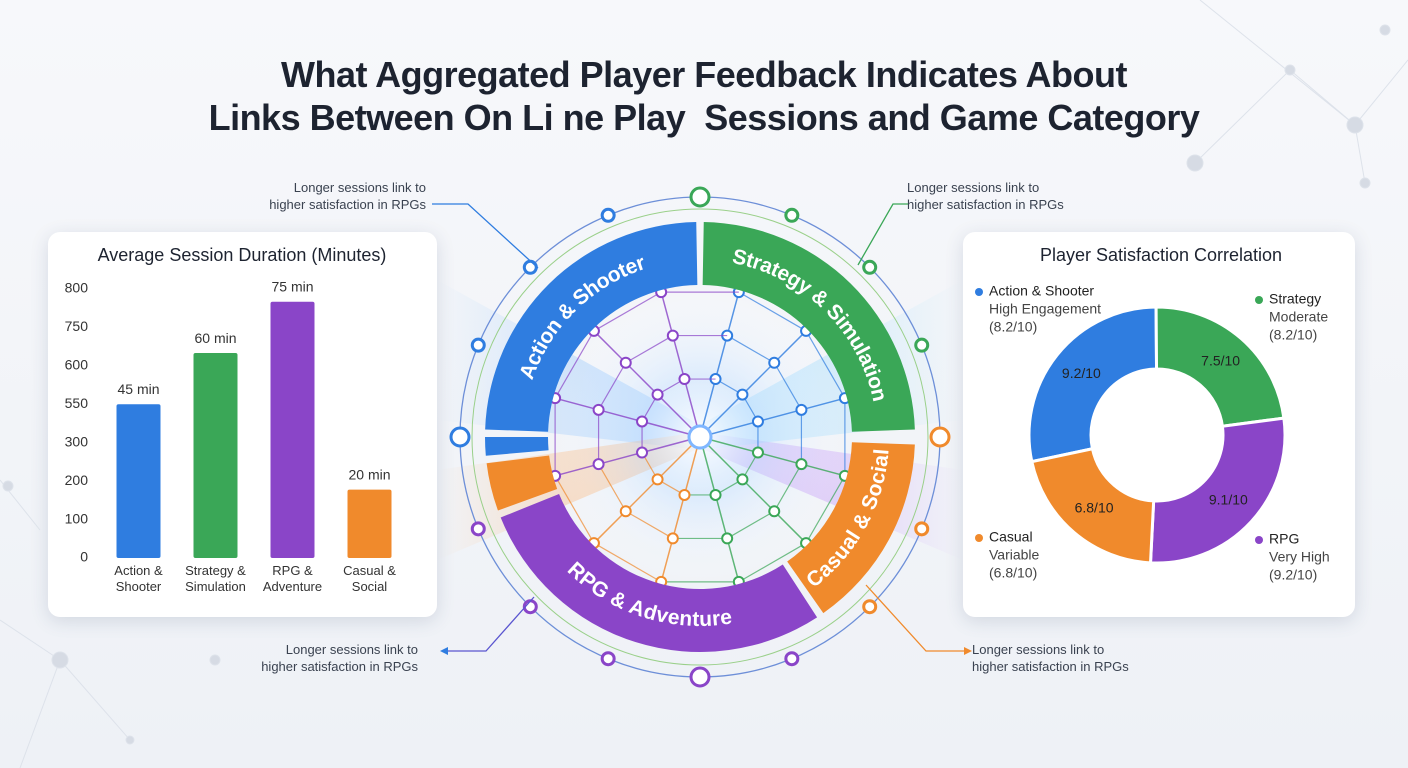 Image resolution: width=1408 pixels, height=768 pixels. I want to click on light-beams, so click(700, 420).